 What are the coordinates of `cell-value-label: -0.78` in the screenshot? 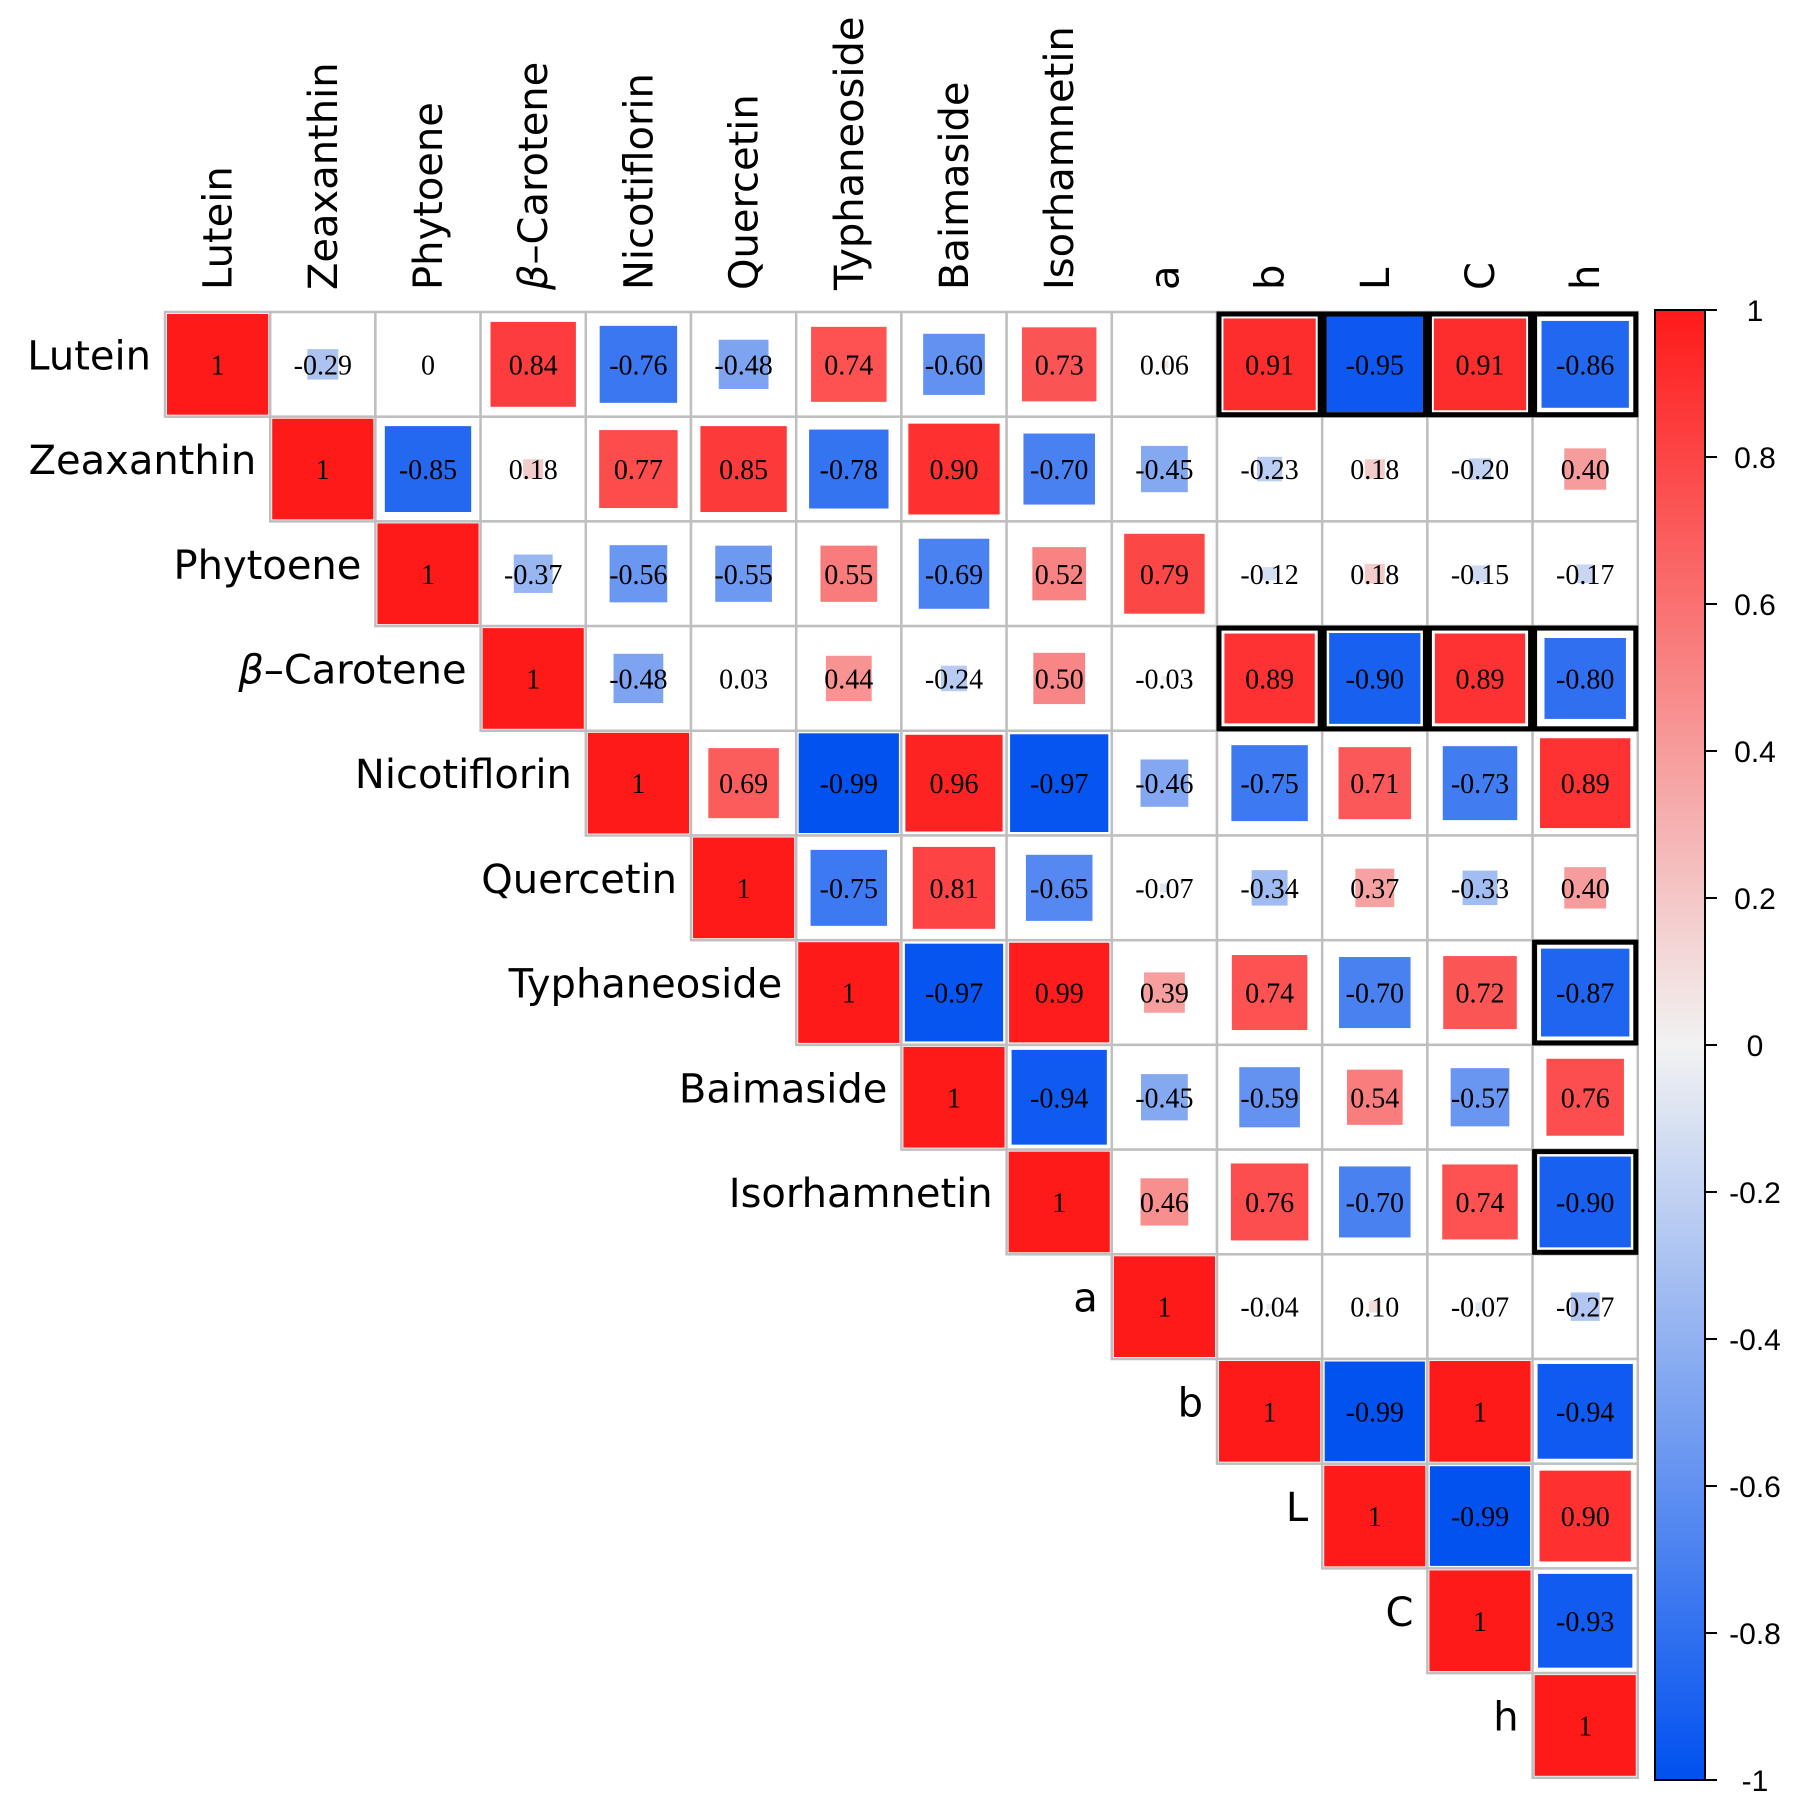 It's located at (849, 470).